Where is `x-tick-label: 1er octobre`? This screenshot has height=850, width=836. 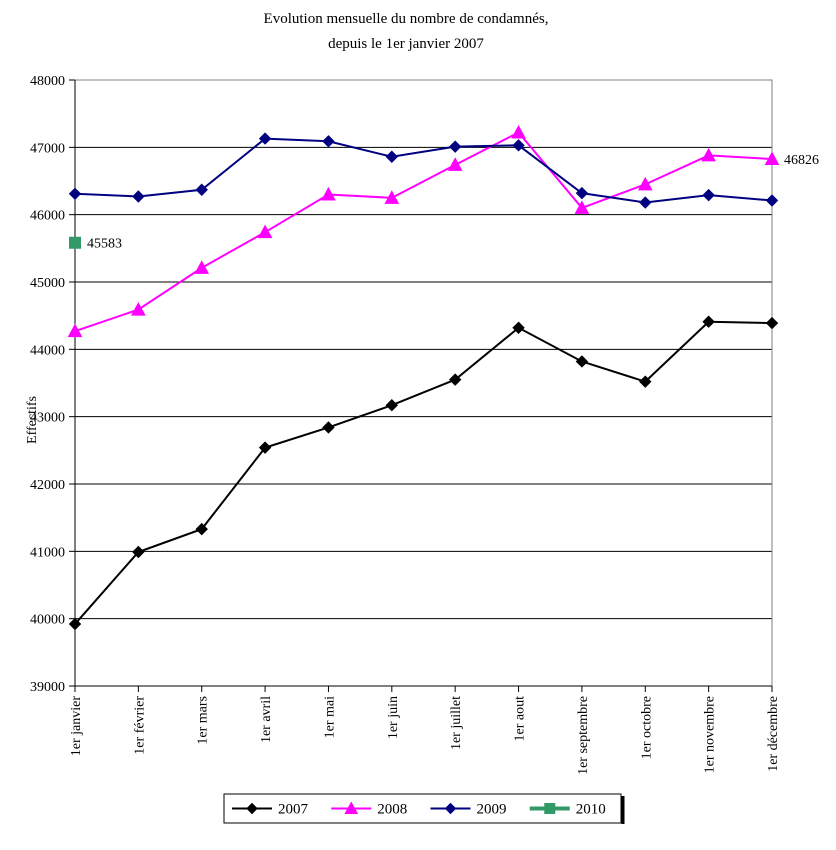
x-tick-label: 1er octobre is located at coordinates (646, 727).